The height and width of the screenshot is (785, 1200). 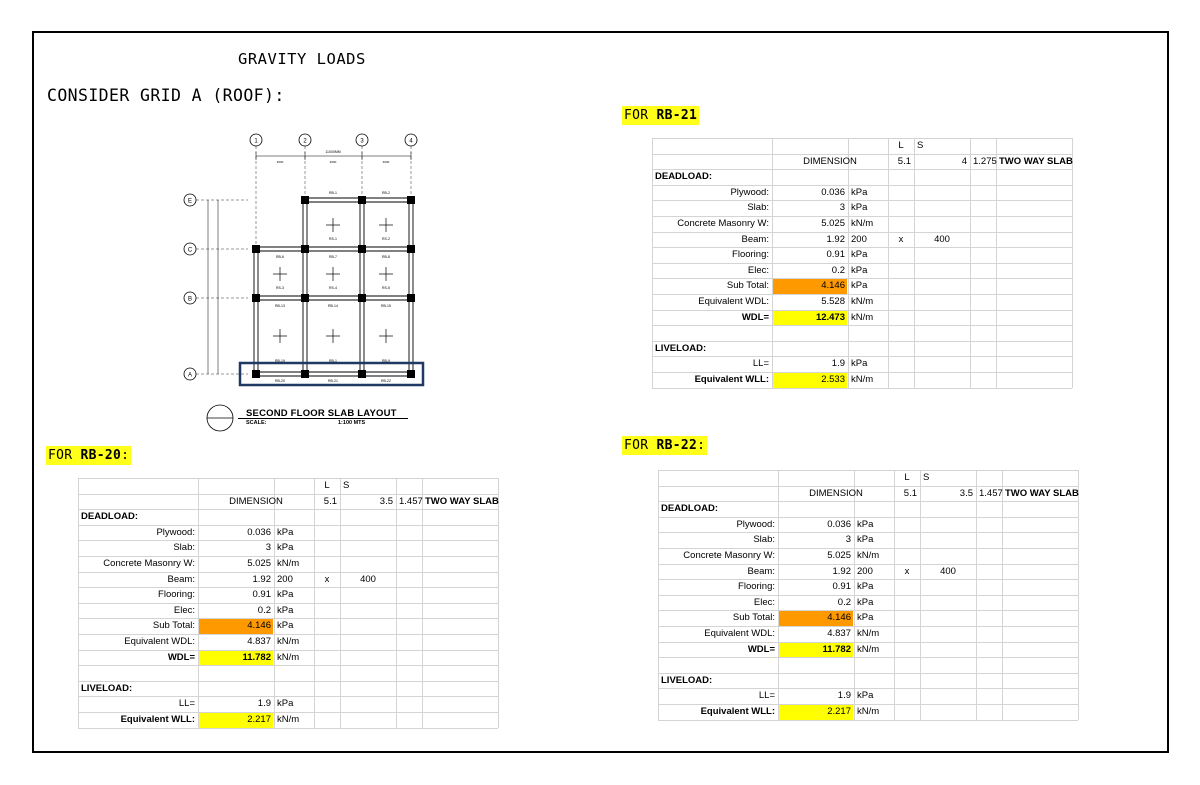 What do you see at coordinates (747, 286) in the screenshot?
I see `deadload-item-label: Sub Total:` at bounding box center [747, 286].